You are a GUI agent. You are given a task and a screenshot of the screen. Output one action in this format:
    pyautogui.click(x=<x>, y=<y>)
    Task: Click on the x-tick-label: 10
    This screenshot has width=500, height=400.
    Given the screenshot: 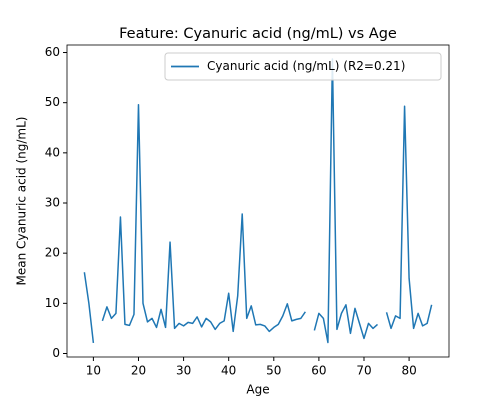 What is the action you would take?
    pyautogui.click(x=93, y=371)
    